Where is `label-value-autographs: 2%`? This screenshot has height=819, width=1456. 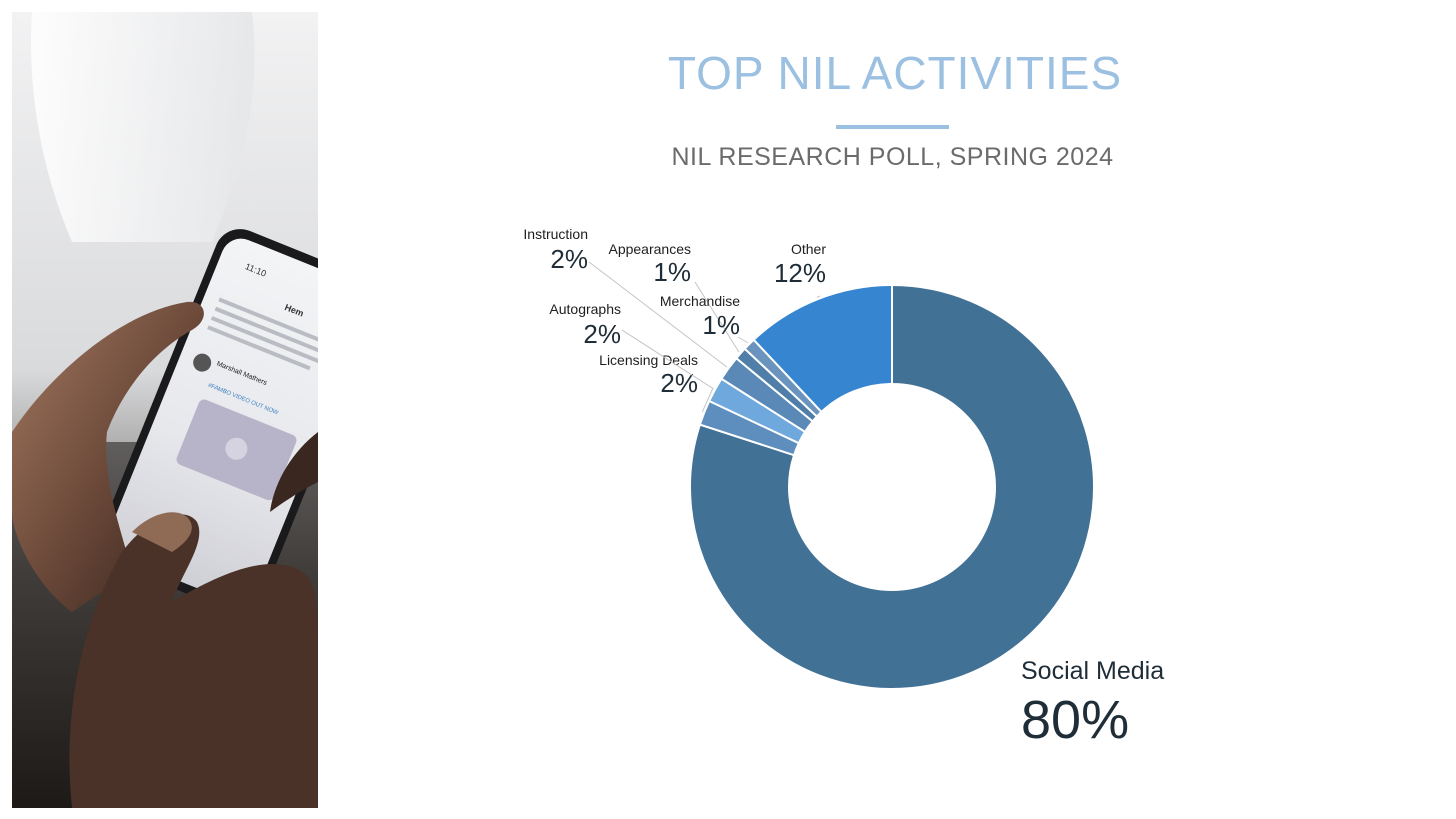
label-value-autographs: 2% is located at coordinates (602, 334).